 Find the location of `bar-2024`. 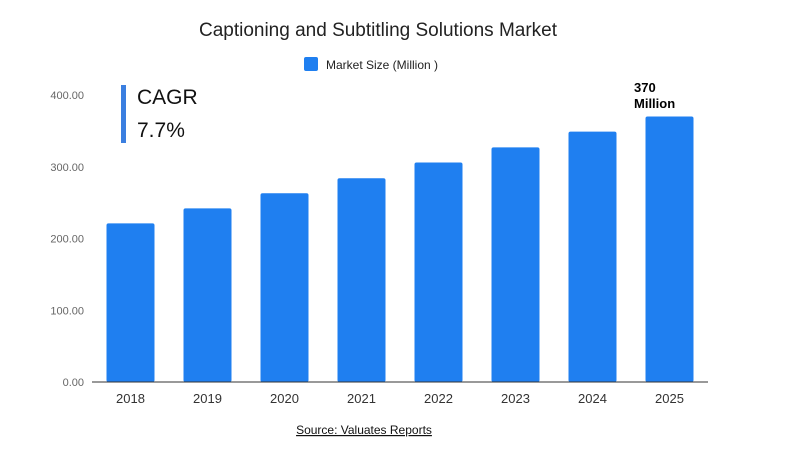

bar-2024 is located at coordinates (592, 256).